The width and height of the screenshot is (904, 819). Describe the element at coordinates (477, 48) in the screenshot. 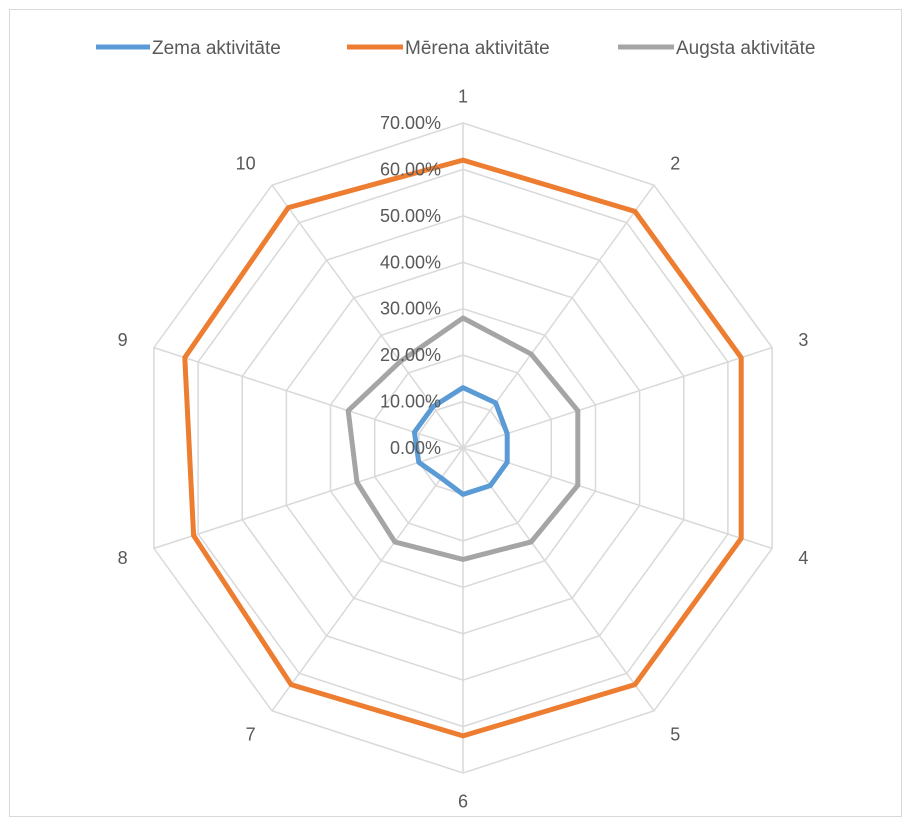

I see `legend-label: Mērena aktivitāte` at that location.